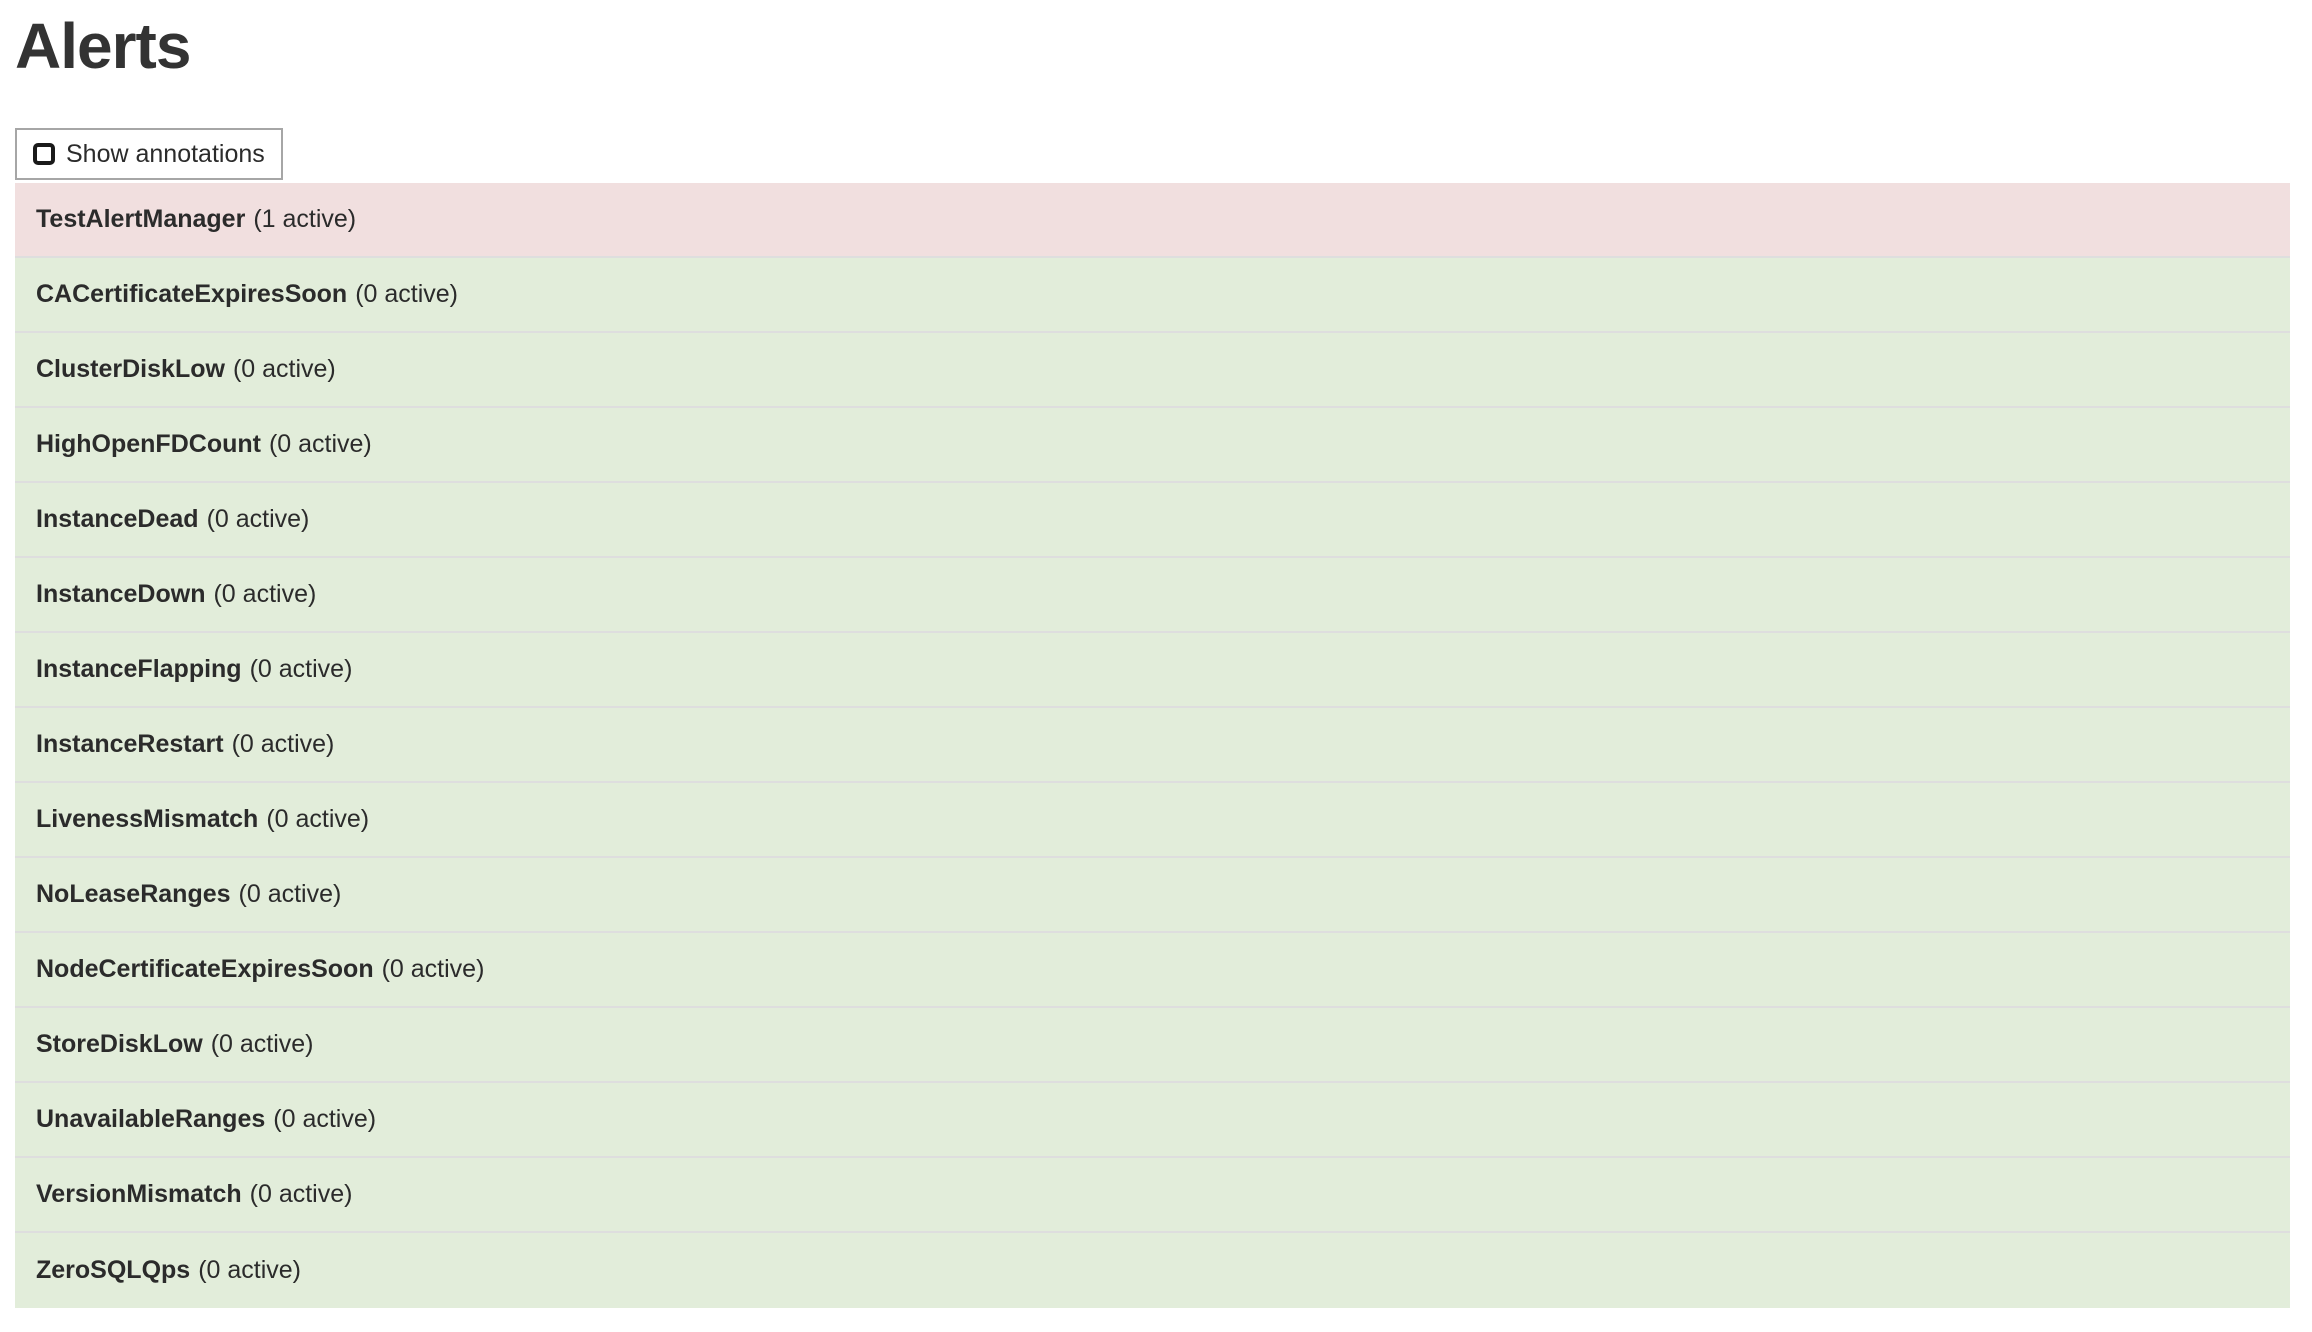 This screenshot has width=2312, height=1332. Describe the element at coordinates (1152, 1270) in the screenshot. I see `alert-row: ZeroSQLQps (0 active)` at that location.